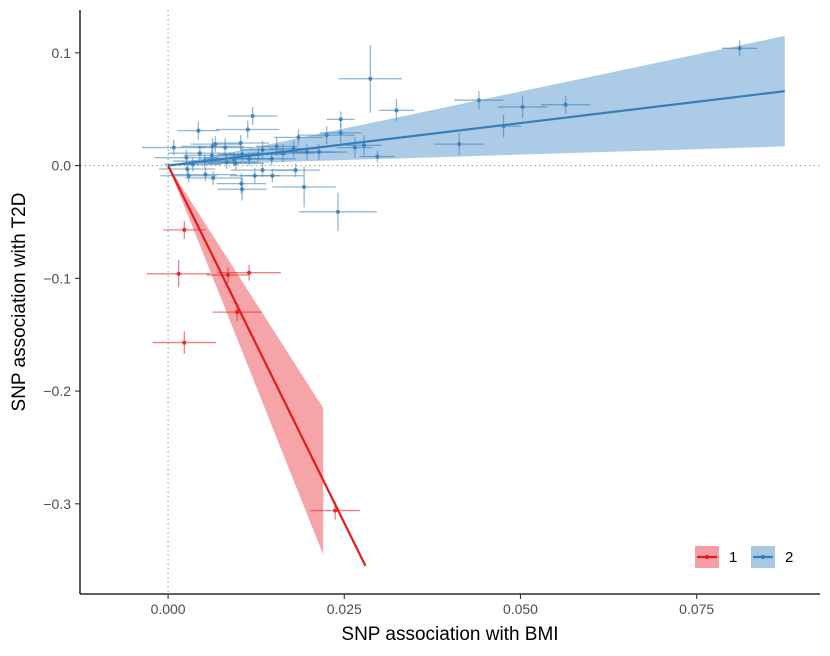 The width and height of the screenshot is (830, 656). I want to click on legend-label: 2, so click(789, 557).